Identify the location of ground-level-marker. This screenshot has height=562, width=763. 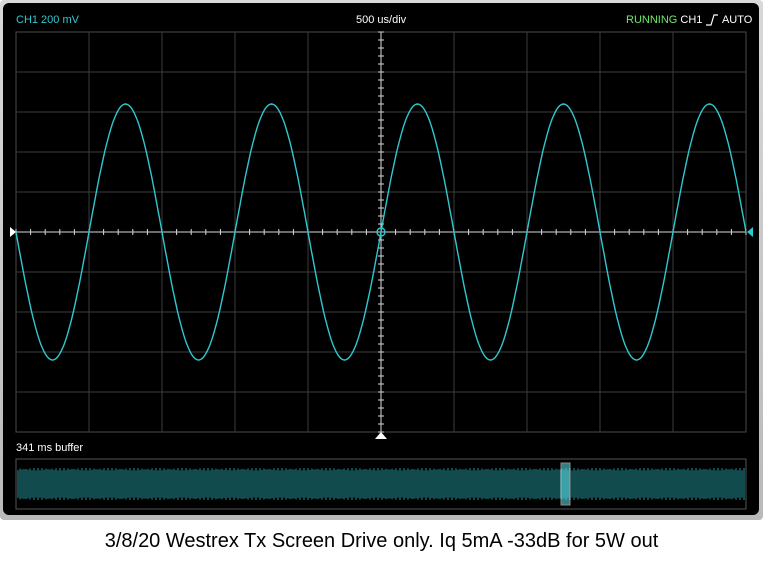
(13, 232).